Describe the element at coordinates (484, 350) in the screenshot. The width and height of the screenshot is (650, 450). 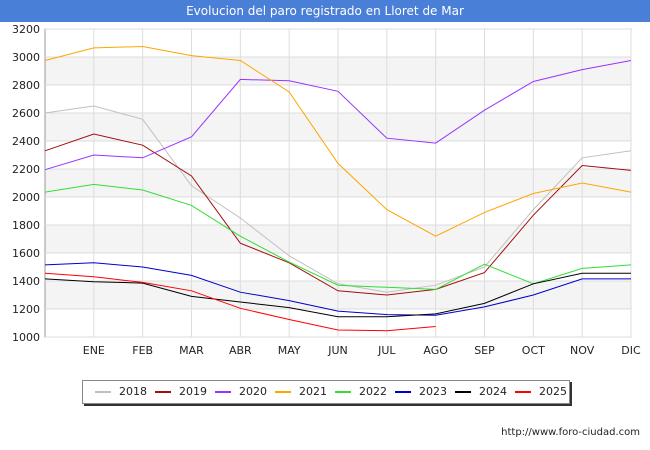
I see `x-tick-label: SEP` at that location.